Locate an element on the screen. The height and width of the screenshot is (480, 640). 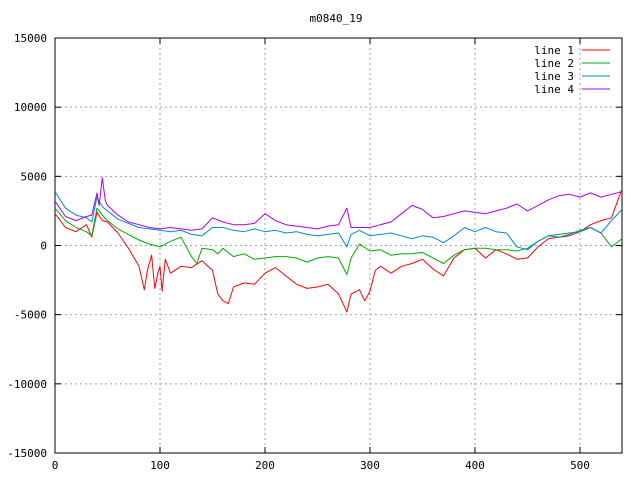
legend-label-4: line 4 is located at coordinates (554, 89).